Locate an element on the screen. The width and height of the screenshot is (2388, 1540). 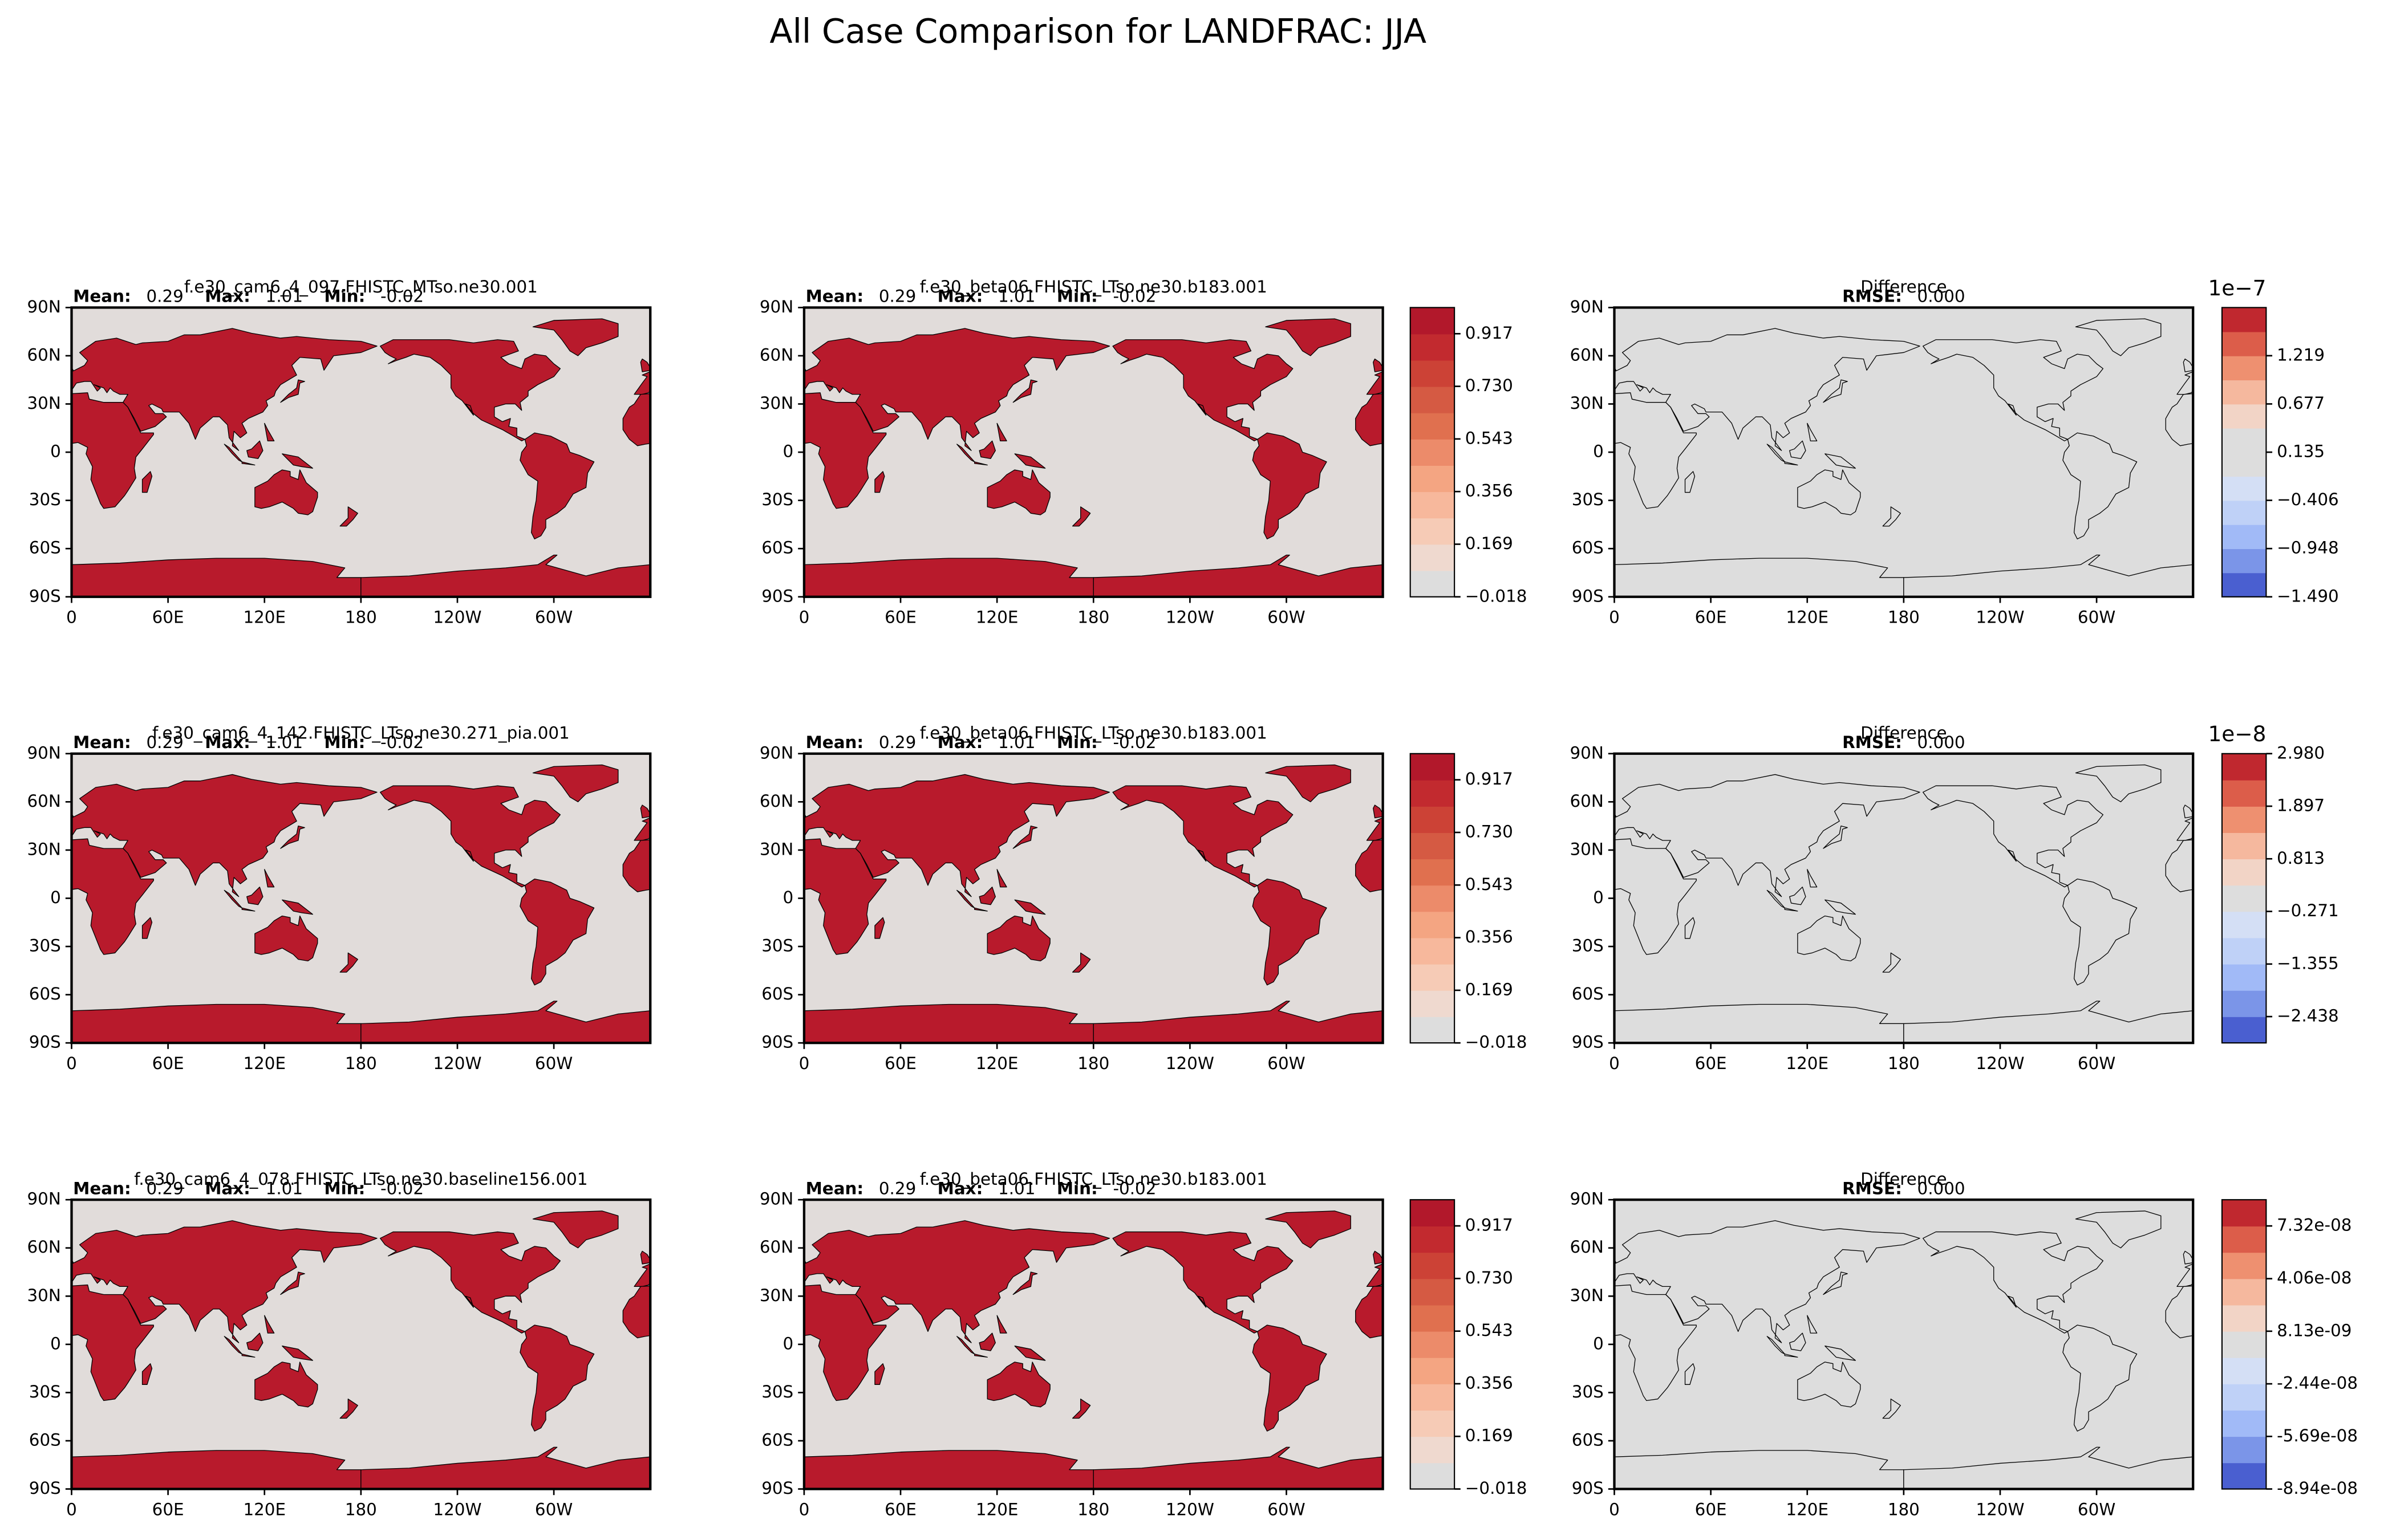
stat-label: RMSE: is located at coordinates (1872, 296).